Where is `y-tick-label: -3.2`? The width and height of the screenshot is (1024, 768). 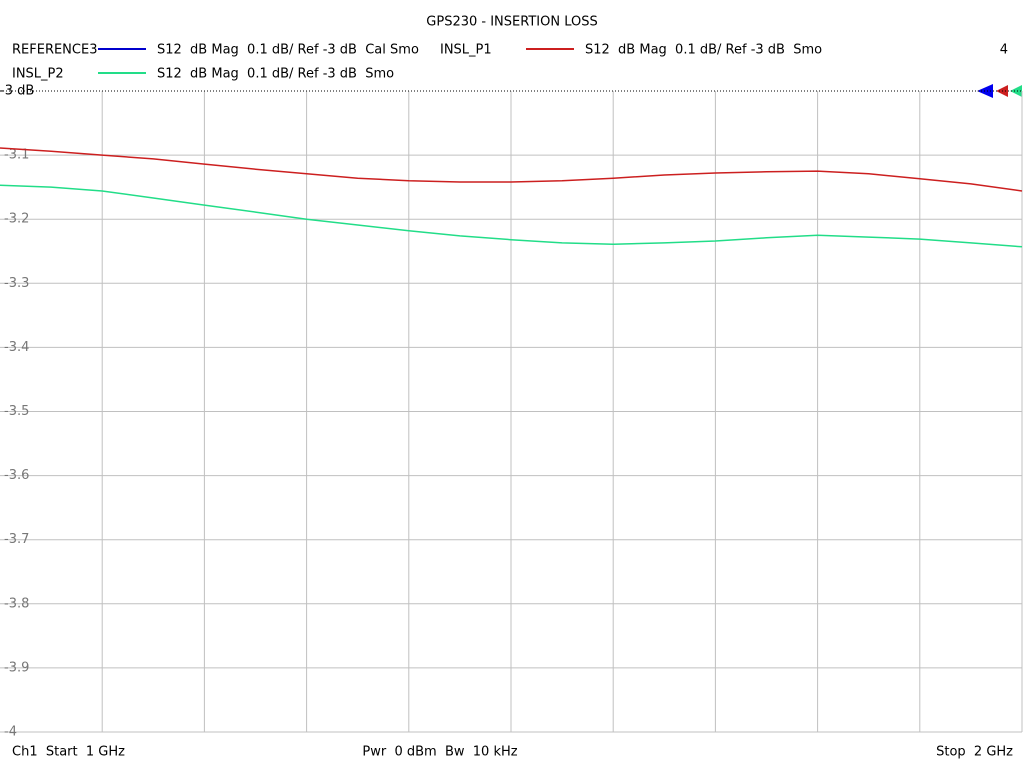 y-tick-label: -3.2 is located at coordinates (16, 219).